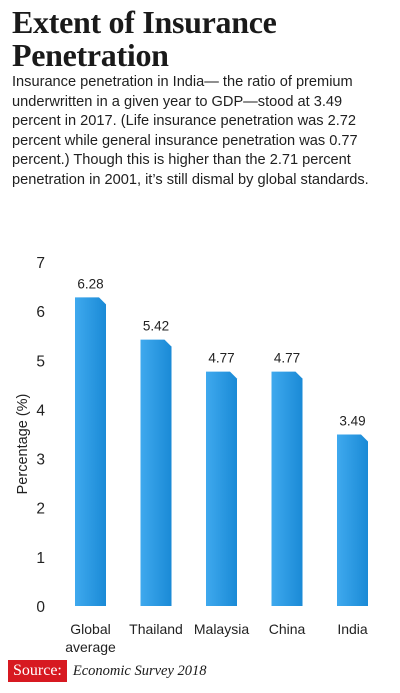 This screenshot has width=400, height=693. I want to click on y-tick-label: 1, so click(40, 558).